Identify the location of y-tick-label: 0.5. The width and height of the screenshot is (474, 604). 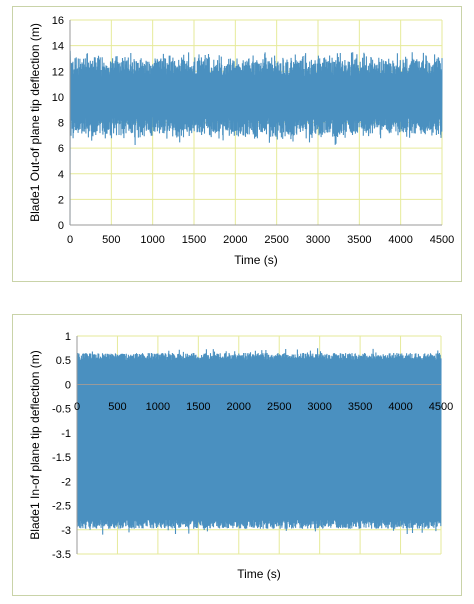
(63, 361).